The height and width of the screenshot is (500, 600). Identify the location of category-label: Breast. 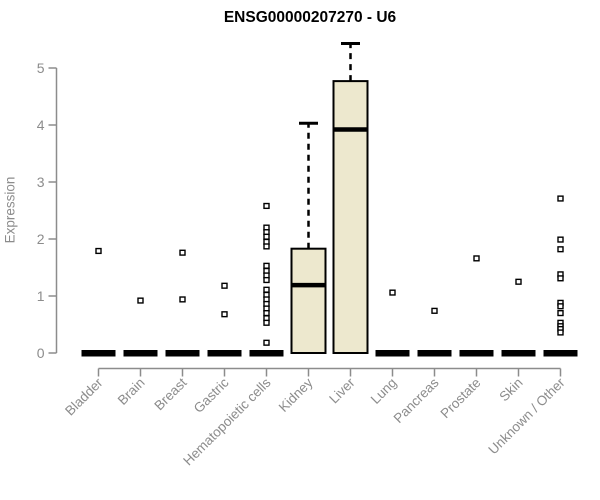
(170, 394).